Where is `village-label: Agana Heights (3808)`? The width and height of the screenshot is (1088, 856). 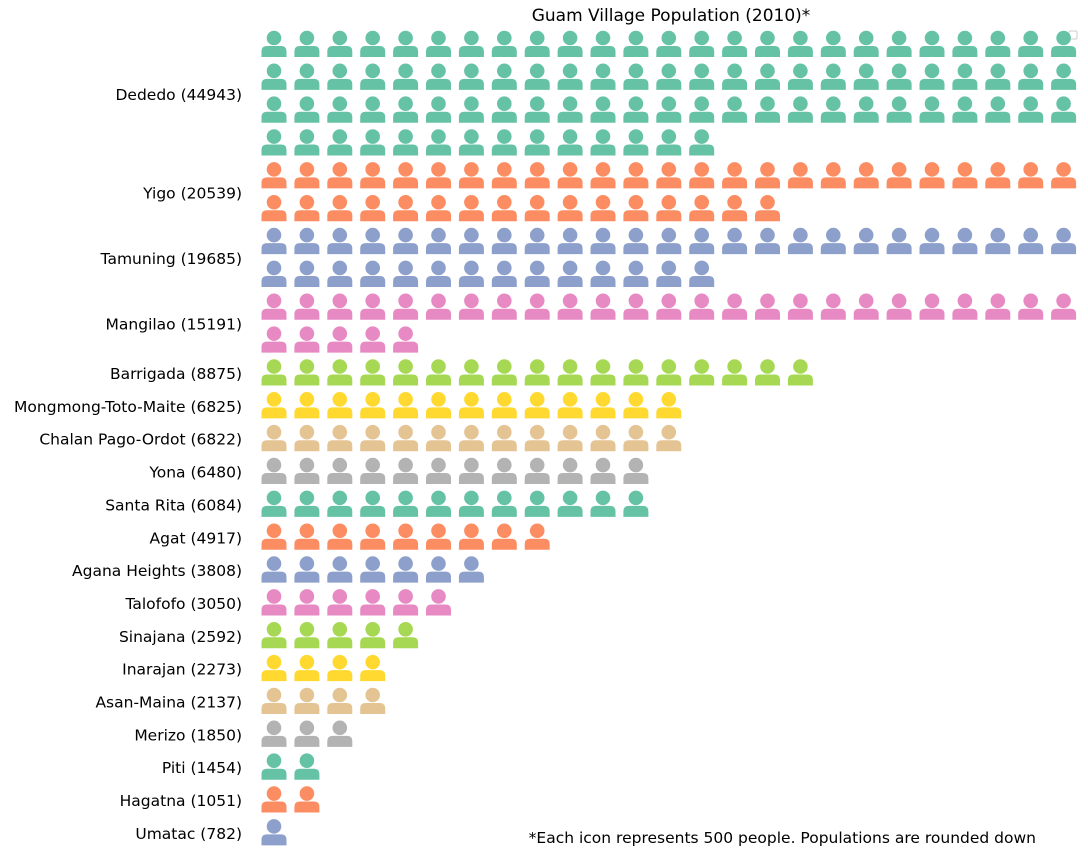 village-label: Agana Heights (3808) is located at coordinates (157, 571).